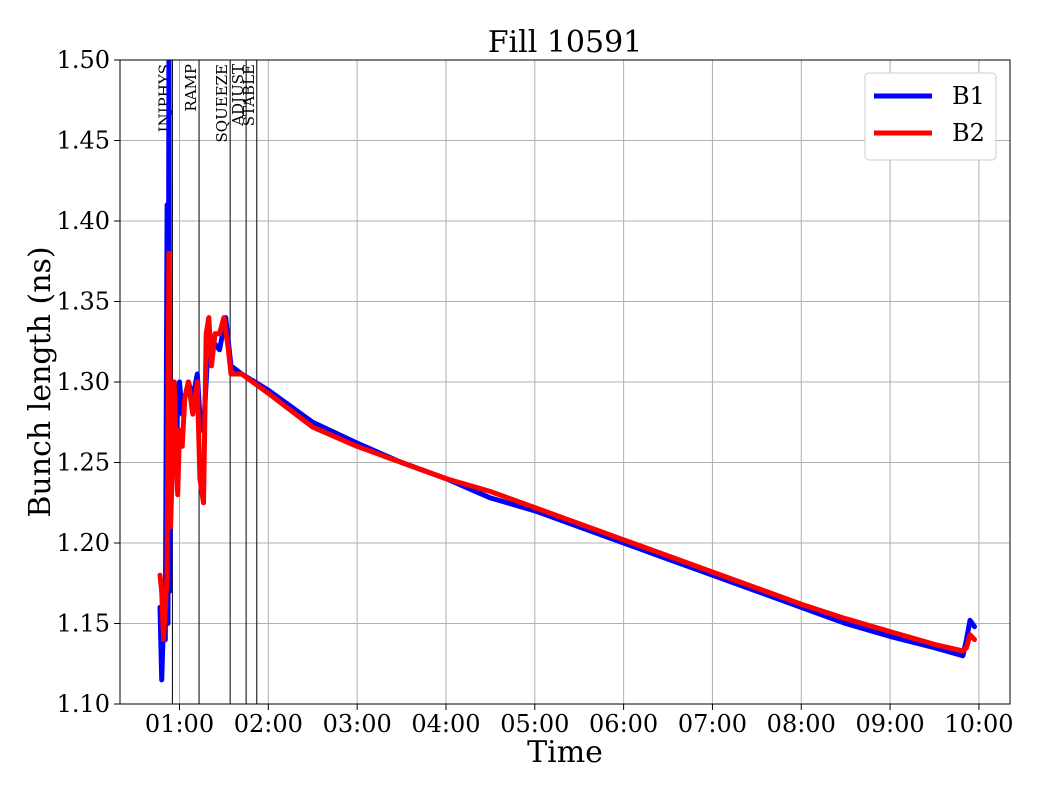 This screenshot has height=800, width=1040. Describe the element at coordinates (83, 463) in the screenshot. I see `y-tick-label: 1.25` at that location.